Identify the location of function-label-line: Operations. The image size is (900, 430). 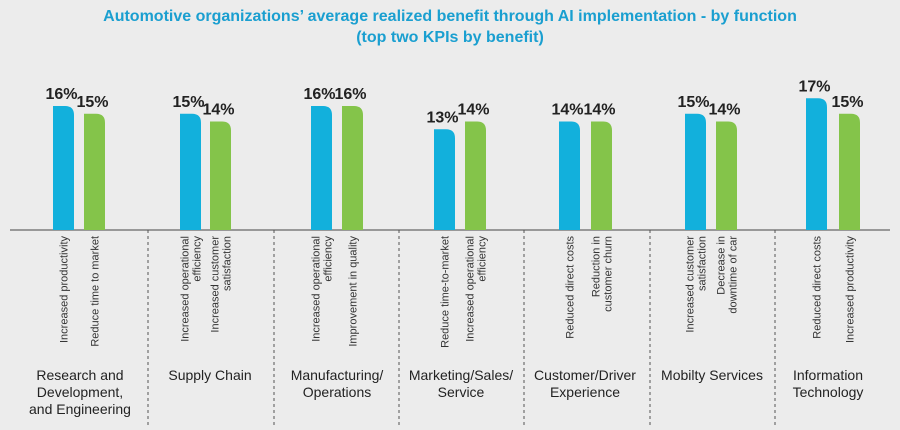
(337, 392).